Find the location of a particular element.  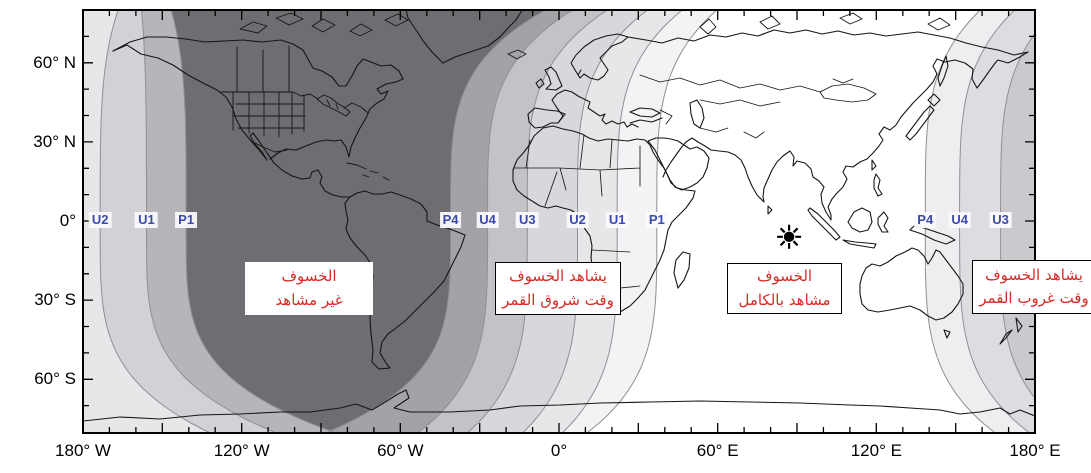

asia-east-south-coast is located at coordinates (845, 136).